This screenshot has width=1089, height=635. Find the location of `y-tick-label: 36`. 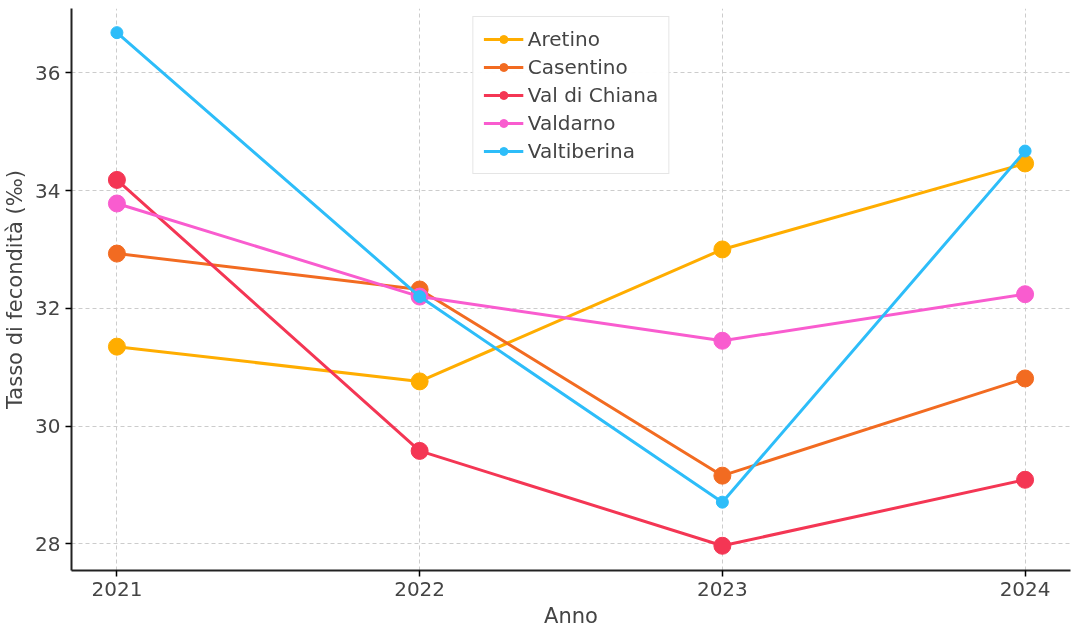

y-tick-label: 36 is located at coordinates (48, 72).